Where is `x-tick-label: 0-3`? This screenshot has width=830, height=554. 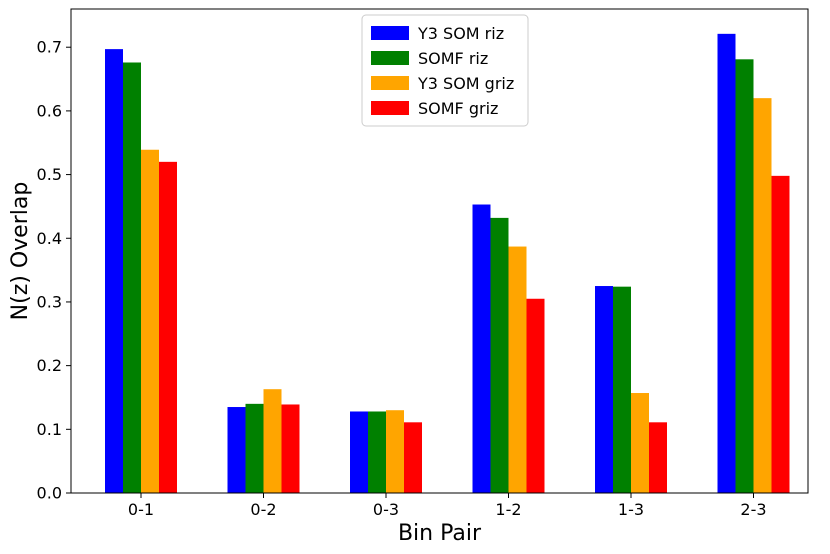
x-tick-label: 0-3 is located at coordinates (386, 509).